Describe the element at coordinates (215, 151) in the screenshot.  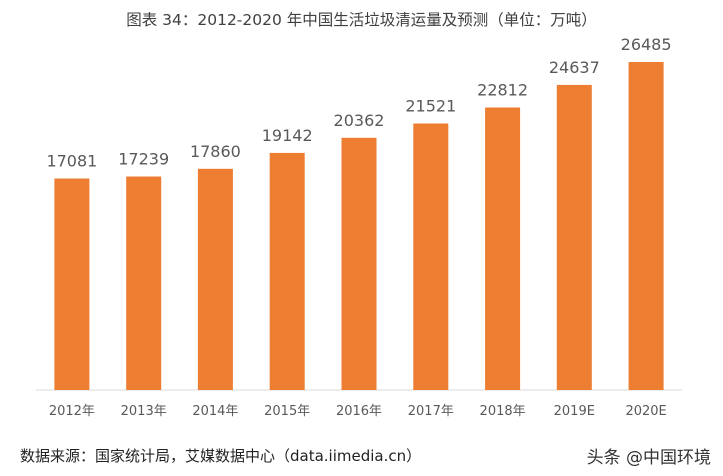
I see `data-label-2014年: 17860` at that location.